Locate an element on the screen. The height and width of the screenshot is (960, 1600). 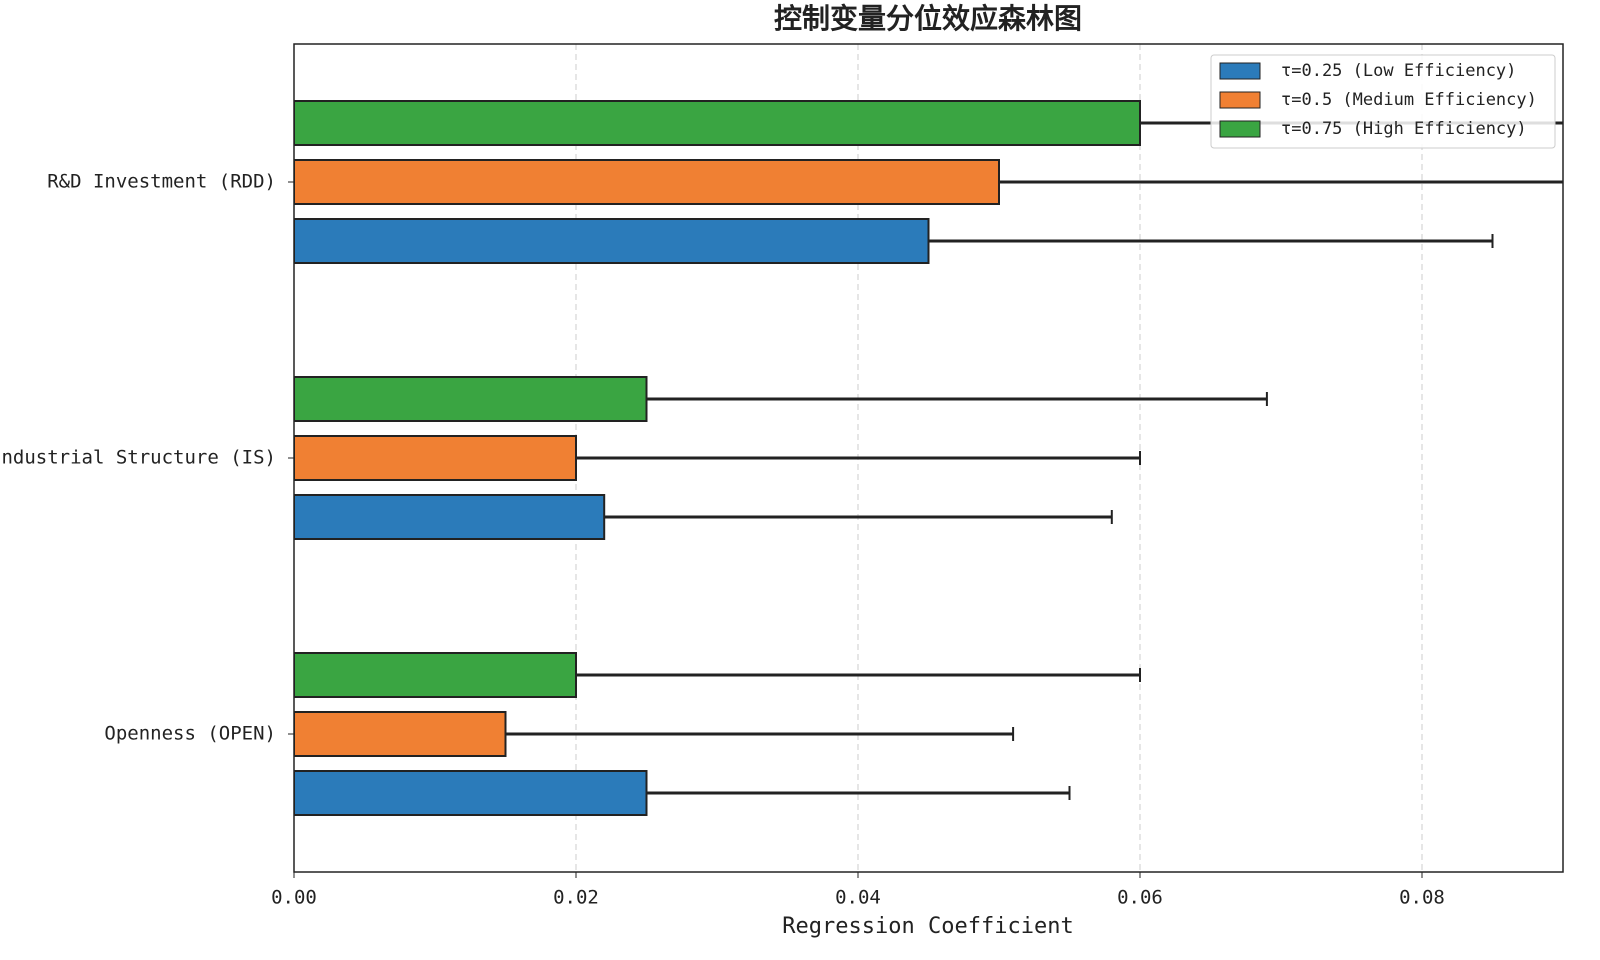
x-tick-label: 0.06 is located at coordinates (1140, 898).